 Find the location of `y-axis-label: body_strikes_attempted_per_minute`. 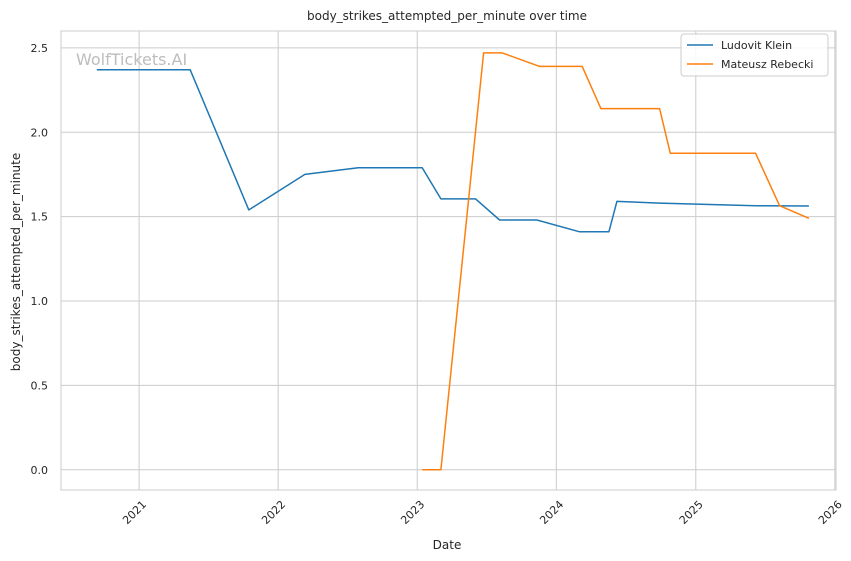

y-axis-label: body_strikes_attempted_per_minute is located at coordinates (16, 262).